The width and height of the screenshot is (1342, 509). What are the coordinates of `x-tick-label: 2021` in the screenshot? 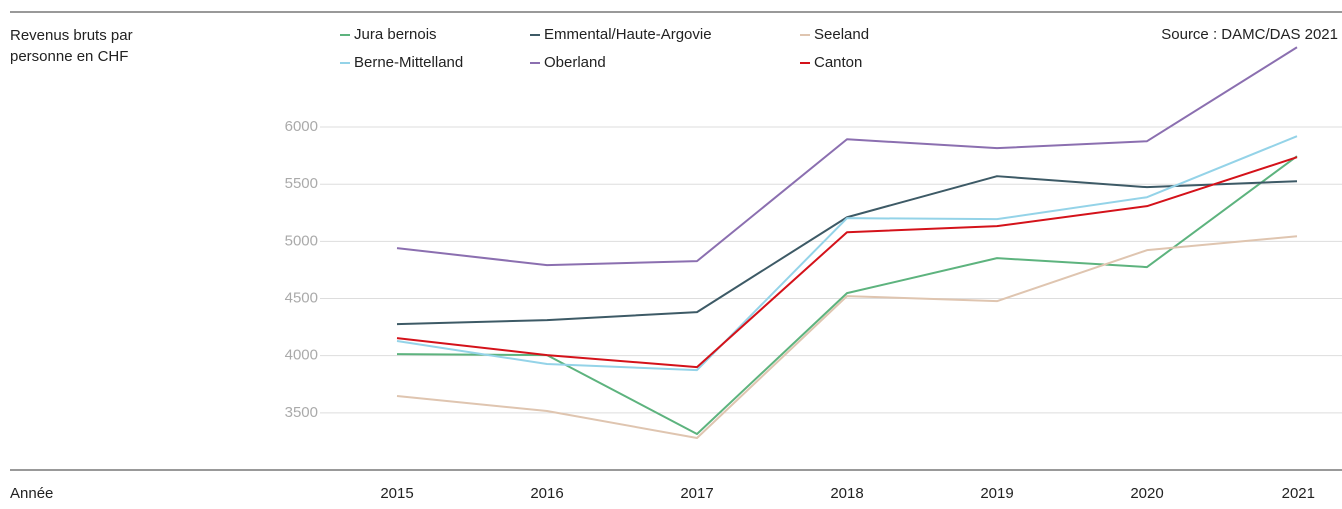 It's located at (1298, 493).